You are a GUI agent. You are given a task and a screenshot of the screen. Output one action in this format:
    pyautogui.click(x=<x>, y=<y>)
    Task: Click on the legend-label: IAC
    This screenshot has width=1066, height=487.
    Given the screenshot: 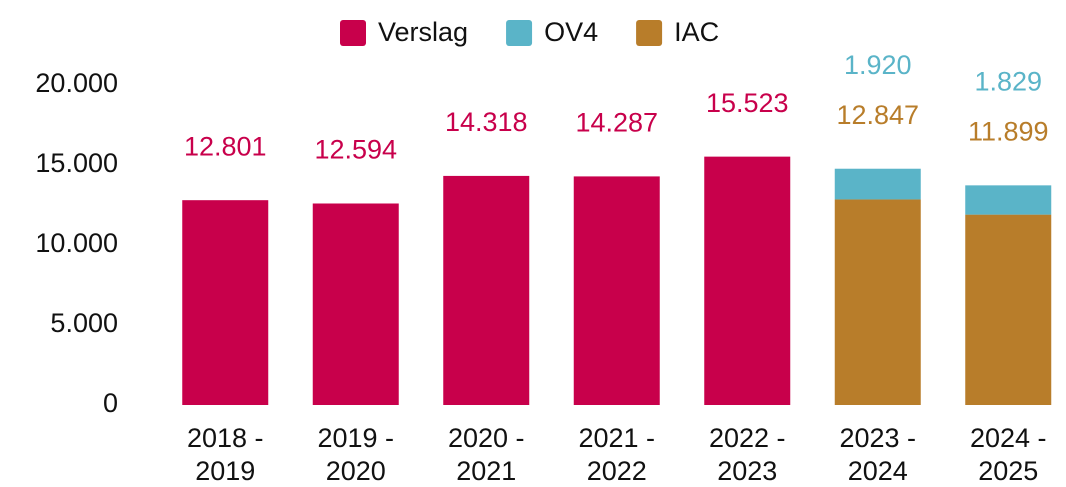 What is the action you would take?
    pyautogui.click(x=696, y=32)
    